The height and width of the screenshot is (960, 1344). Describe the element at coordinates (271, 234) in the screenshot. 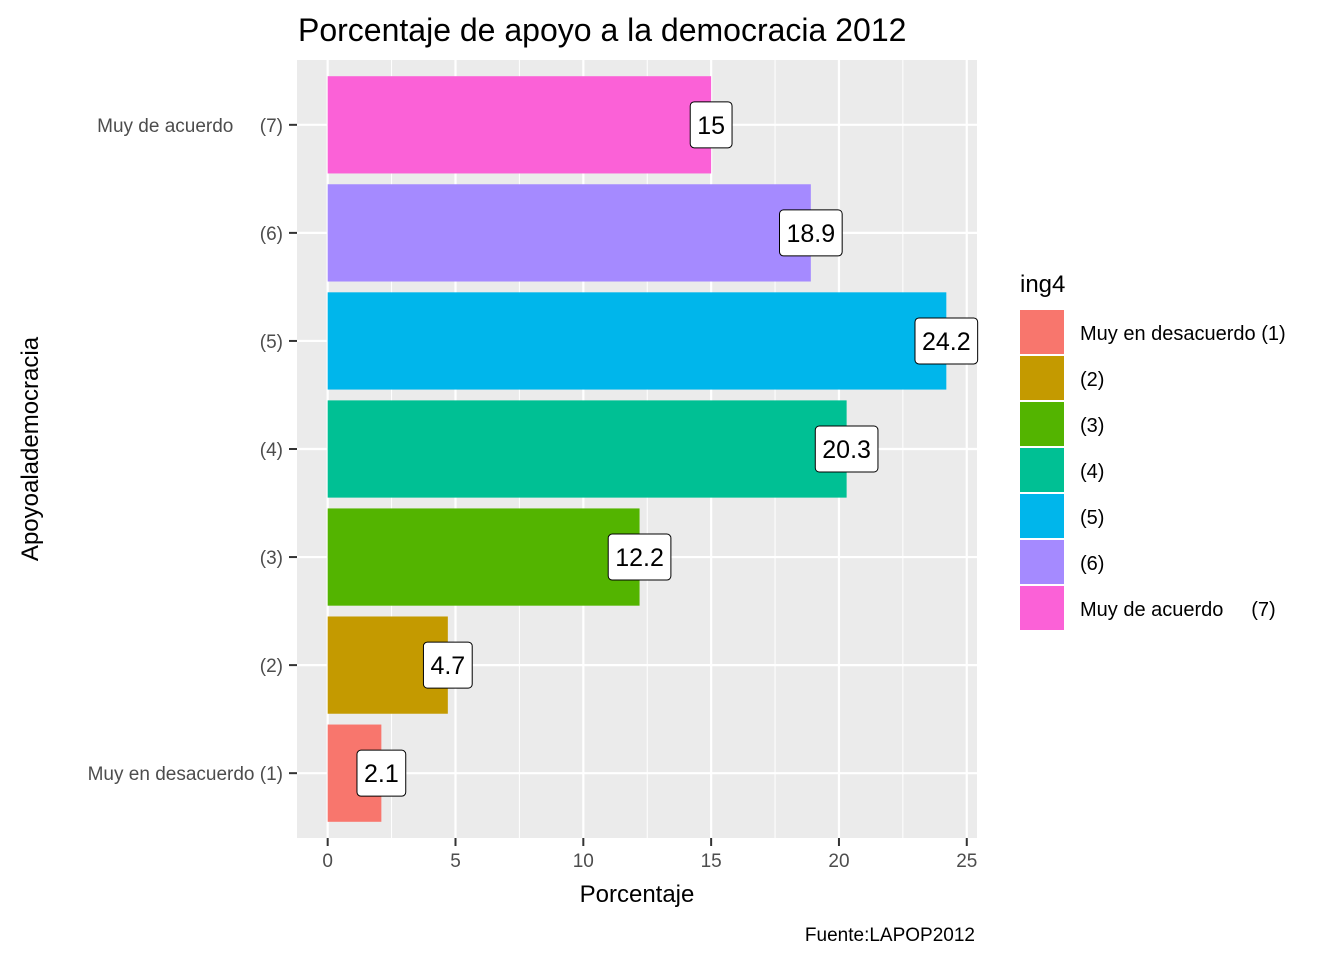

I see `y-tick-label: (6)` at that location.